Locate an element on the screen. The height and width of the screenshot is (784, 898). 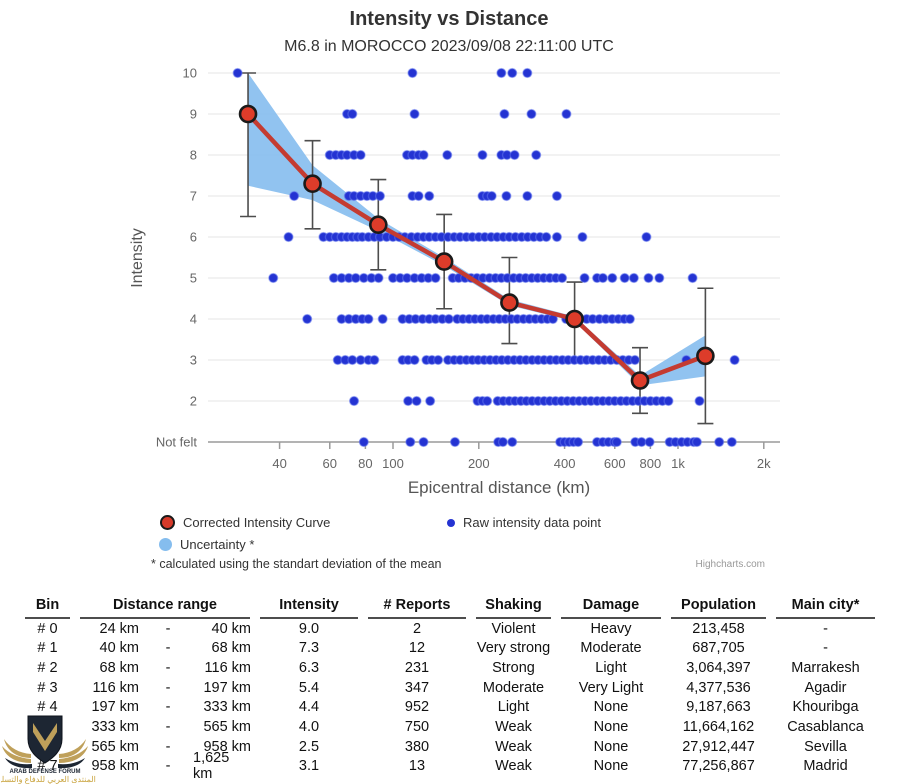
cell-distance-from: 116 km is located at coordinates (115, 687).